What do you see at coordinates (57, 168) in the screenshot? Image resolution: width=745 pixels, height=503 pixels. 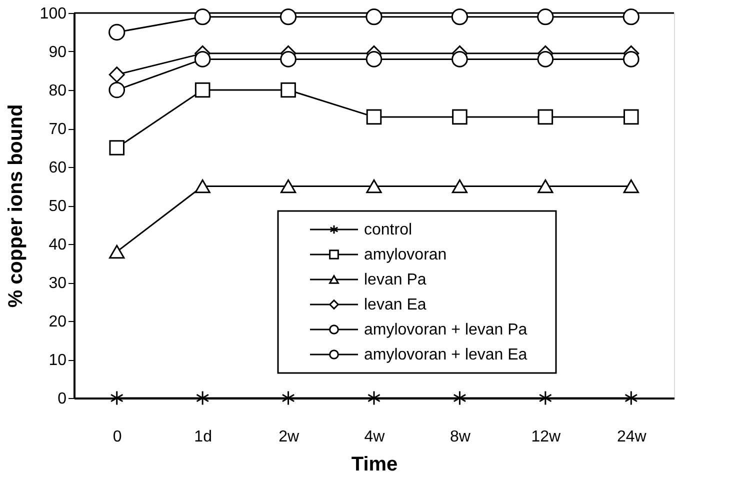 I see `y-tick-label: 60` at bounding box center [57, 168].